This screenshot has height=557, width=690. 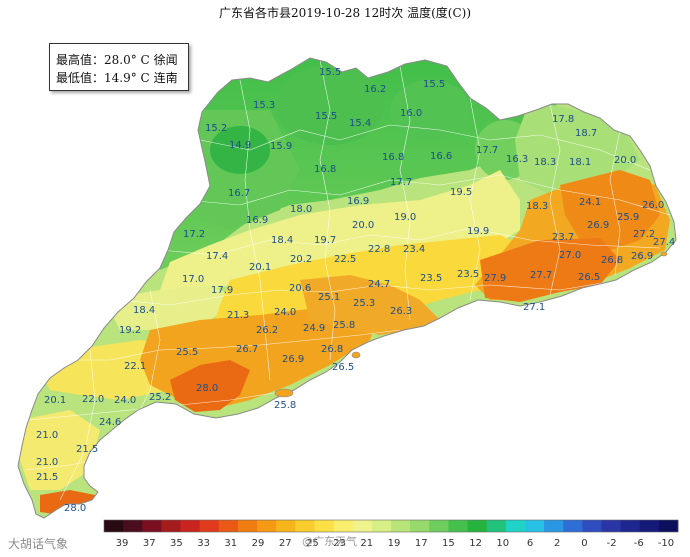 I want to click on station-value: 20.2, so click(x=301, y=259).